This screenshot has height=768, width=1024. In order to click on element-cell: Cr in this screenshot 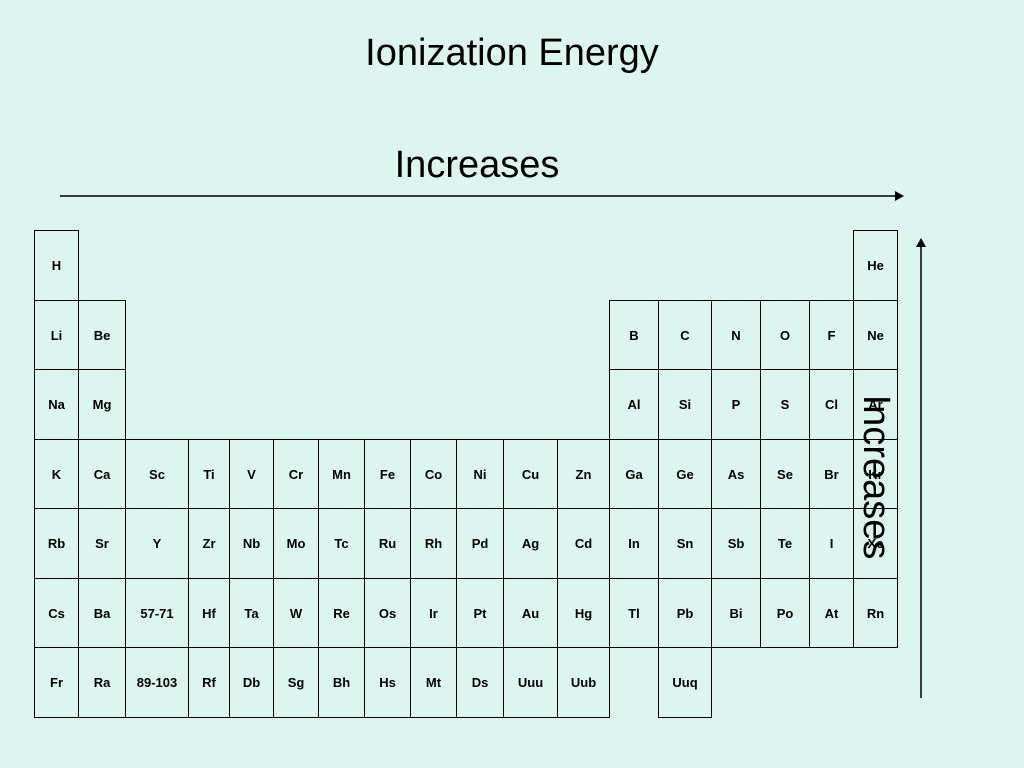, I will do `click(296, 474)`.